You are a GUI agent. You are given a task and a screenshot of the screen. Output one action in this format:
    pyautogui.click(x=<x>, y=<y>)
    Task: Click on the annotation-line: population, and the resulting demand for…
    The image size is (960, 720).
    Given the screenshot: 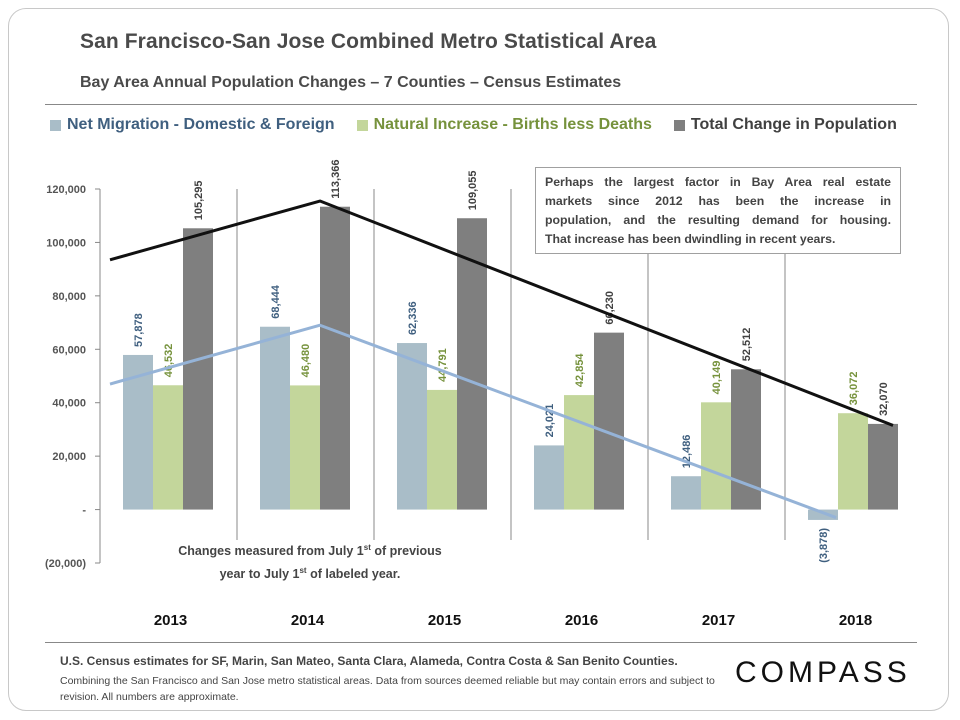 What is the action you would take?
    pyautogui.click(x=718, y=220)
    